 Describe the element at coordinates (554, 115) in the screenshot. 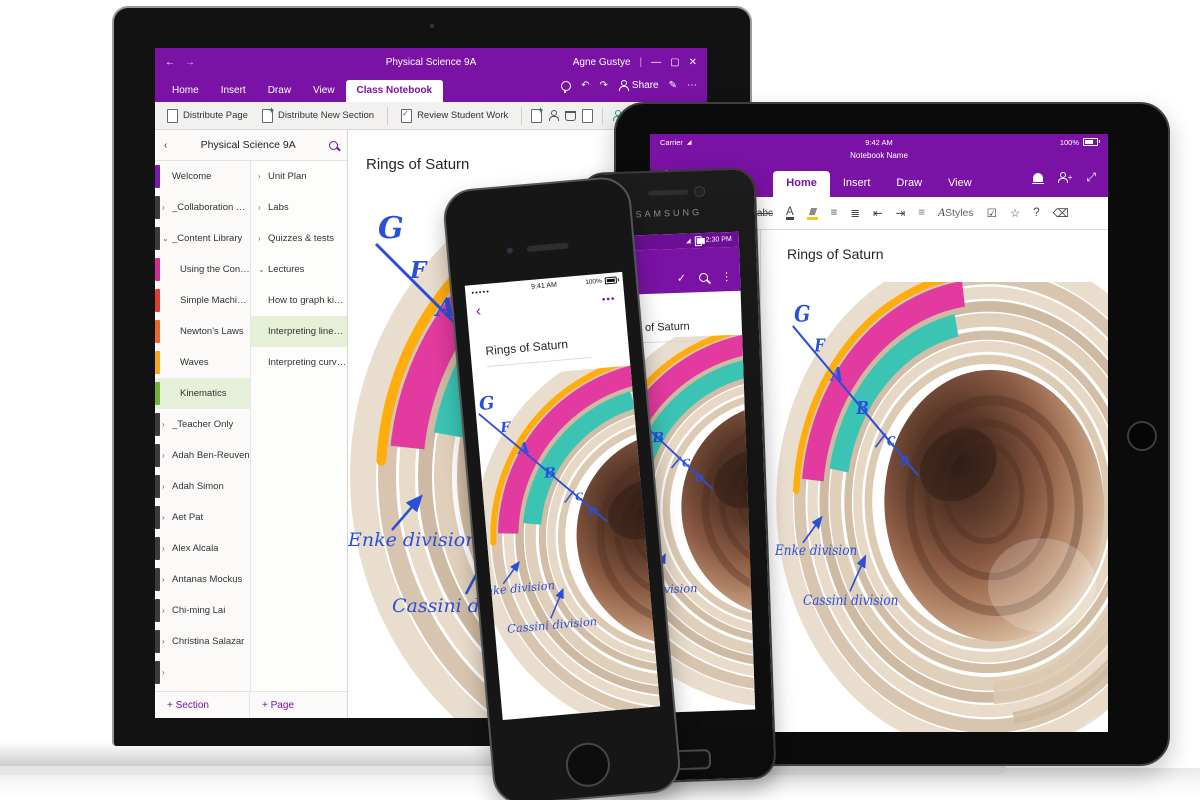

I see `add-remove-students-icon` at that location.